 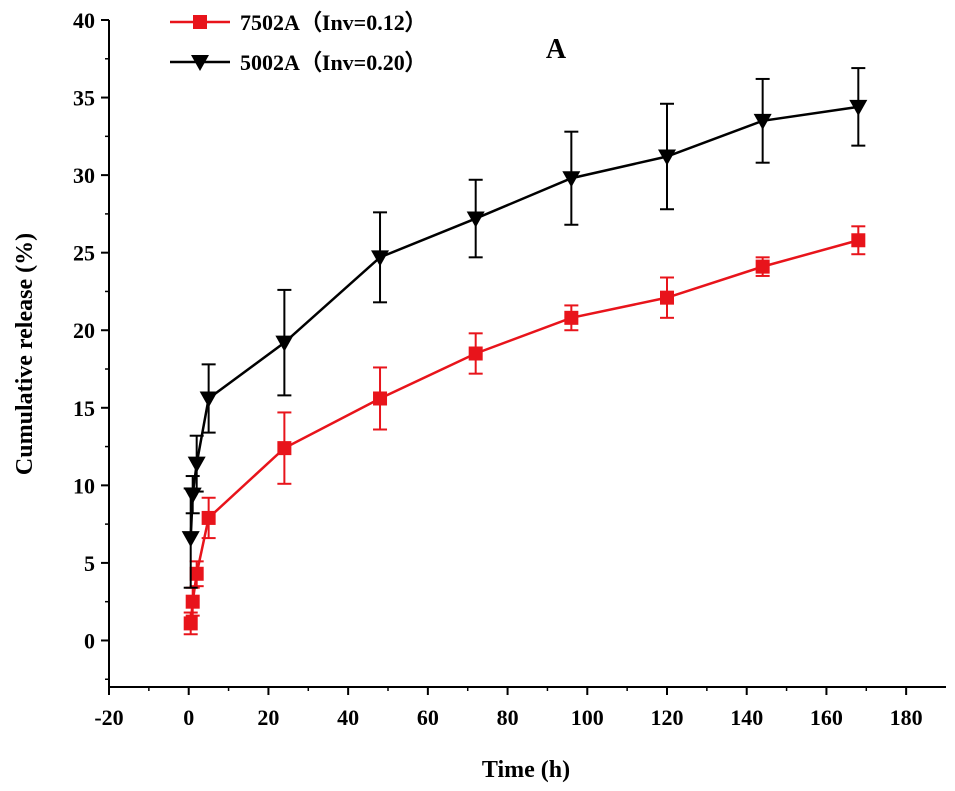 I want to click on x-ticks: -20 0 20 40 60 80 100 120 140 160 180, so click(x=508, y=708).